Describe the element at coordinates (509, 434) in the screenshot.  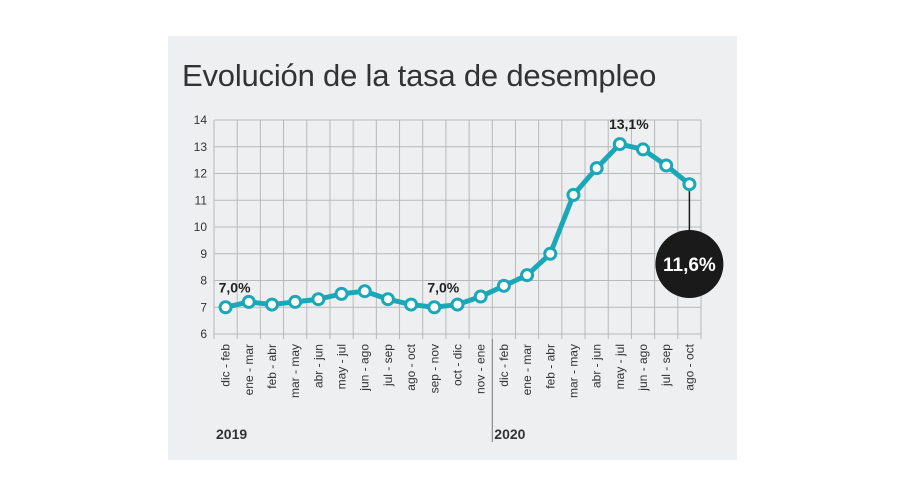
I see `year-label: 2020` at that location.